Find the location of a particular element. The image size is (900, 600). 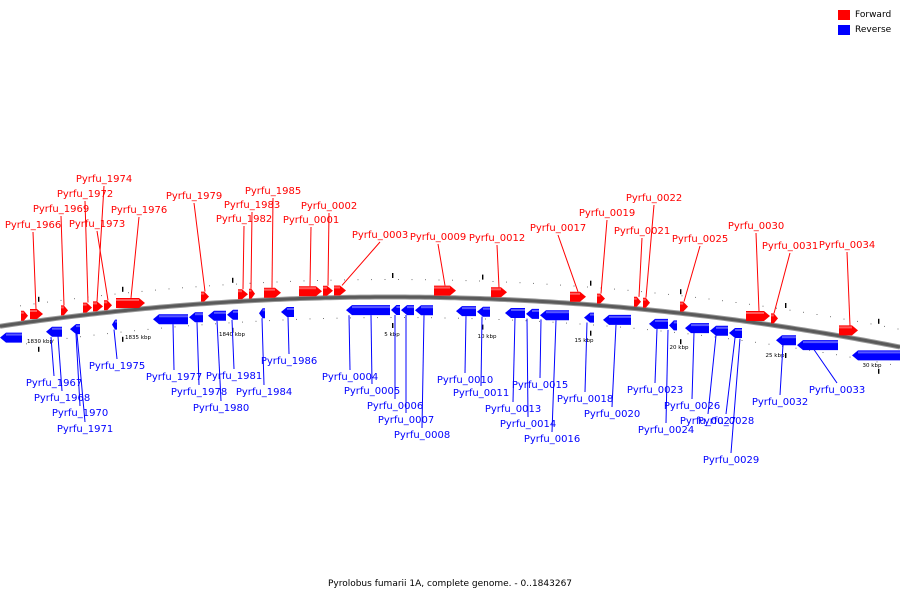

reverse-gene-label: Pyrfu_0005 is located at coordinates (372, 391).